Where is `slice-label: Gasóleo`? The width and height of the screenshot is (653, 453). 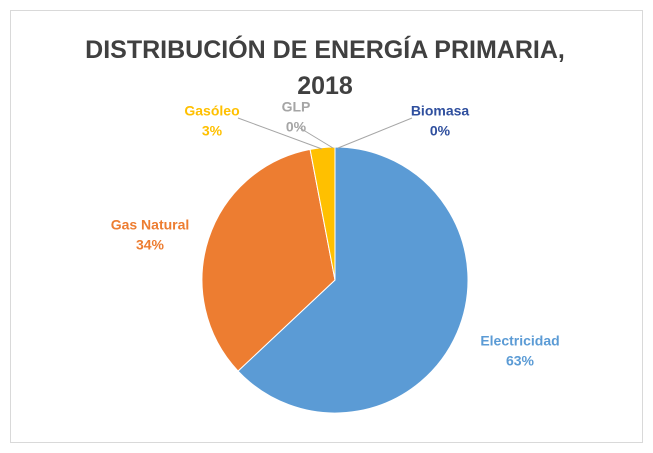
slice-label: Gasóleo is located at coordinates (211, 111).